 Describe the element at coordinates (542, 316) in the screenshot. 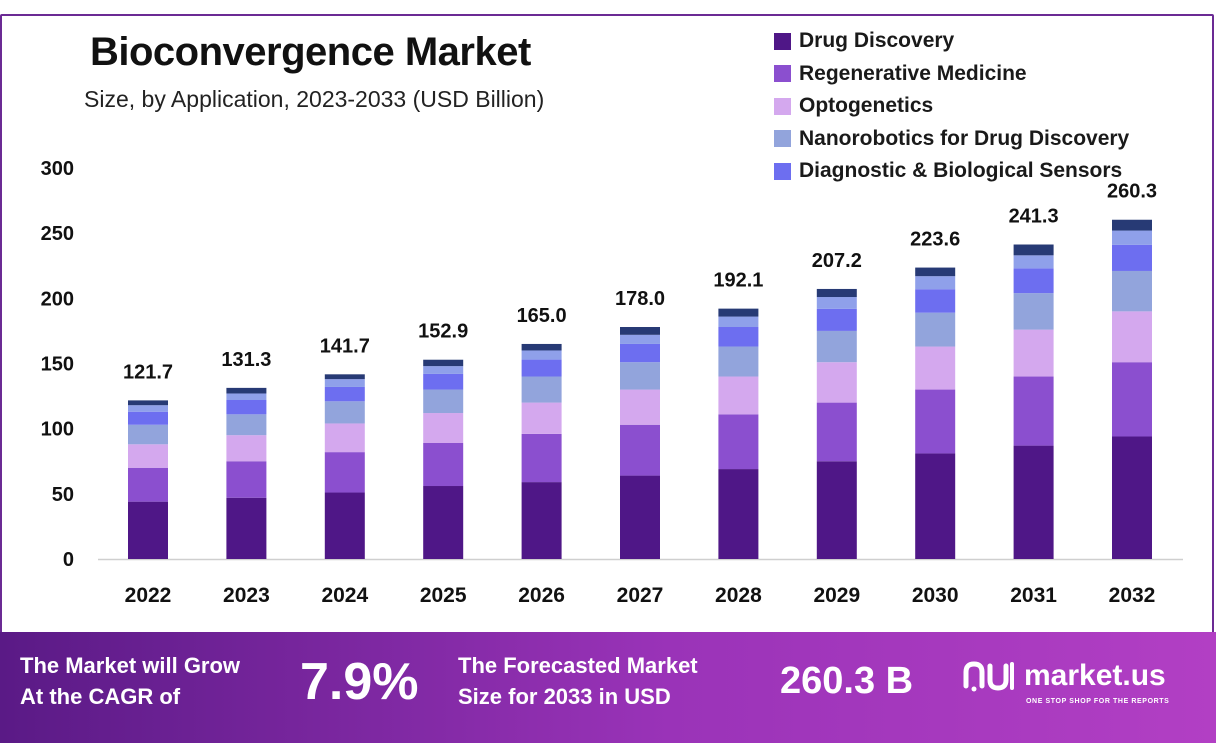

I see `bar-total-label: 165.0` at that location.